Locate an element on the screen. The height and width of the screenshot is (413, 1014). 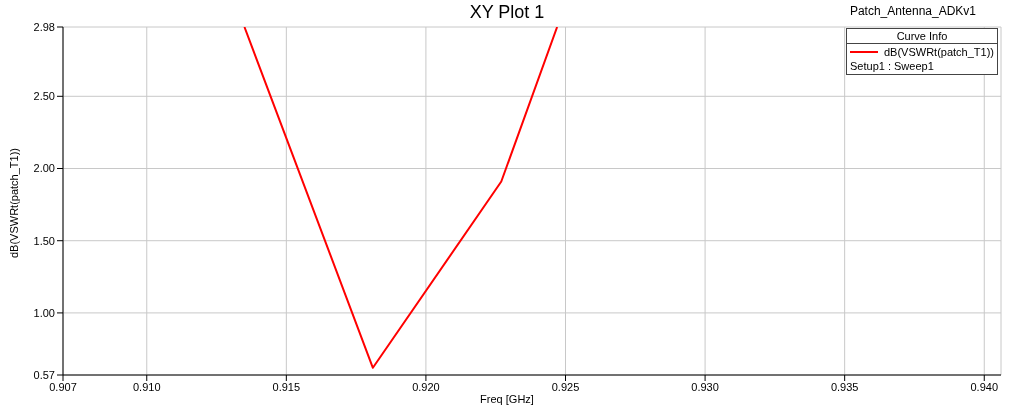
y-tick-label: 2.98 is located at coordinates (44, 26).